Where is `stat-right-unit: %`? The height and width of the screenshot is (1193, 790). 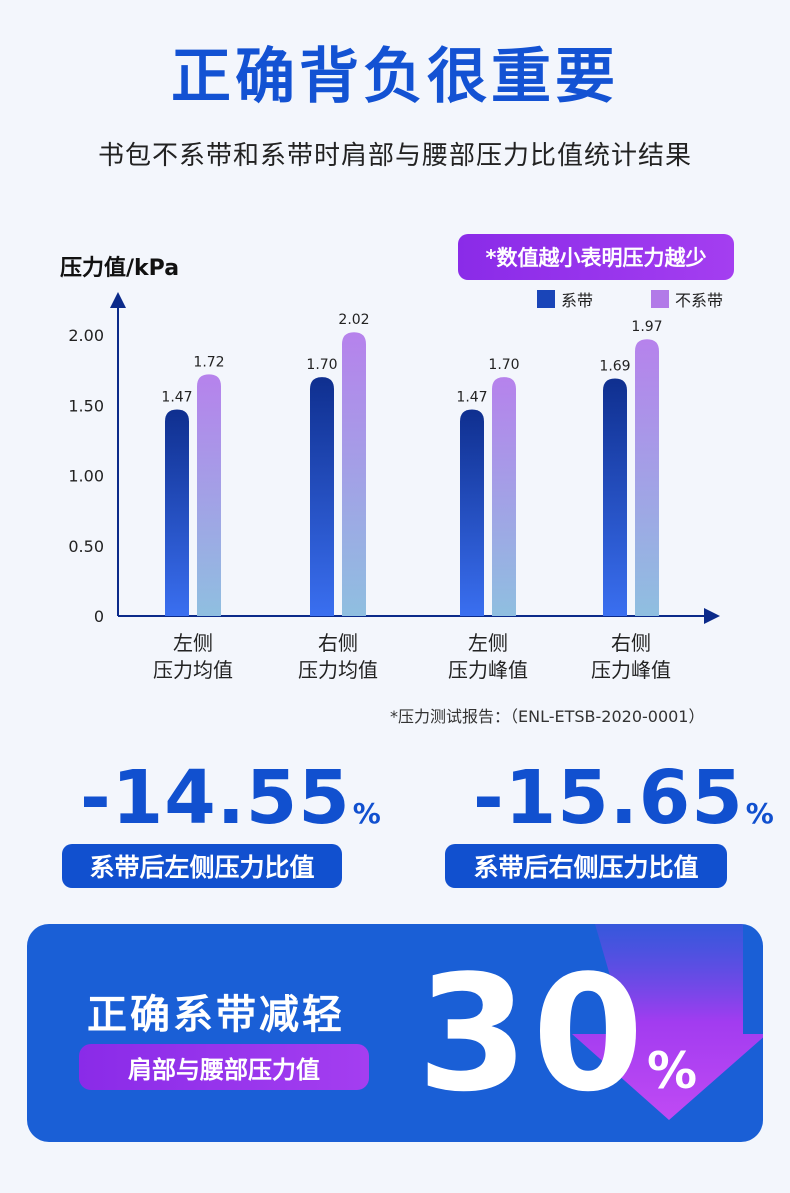 stat-right-unit: % is located at coordinates (760, 813).